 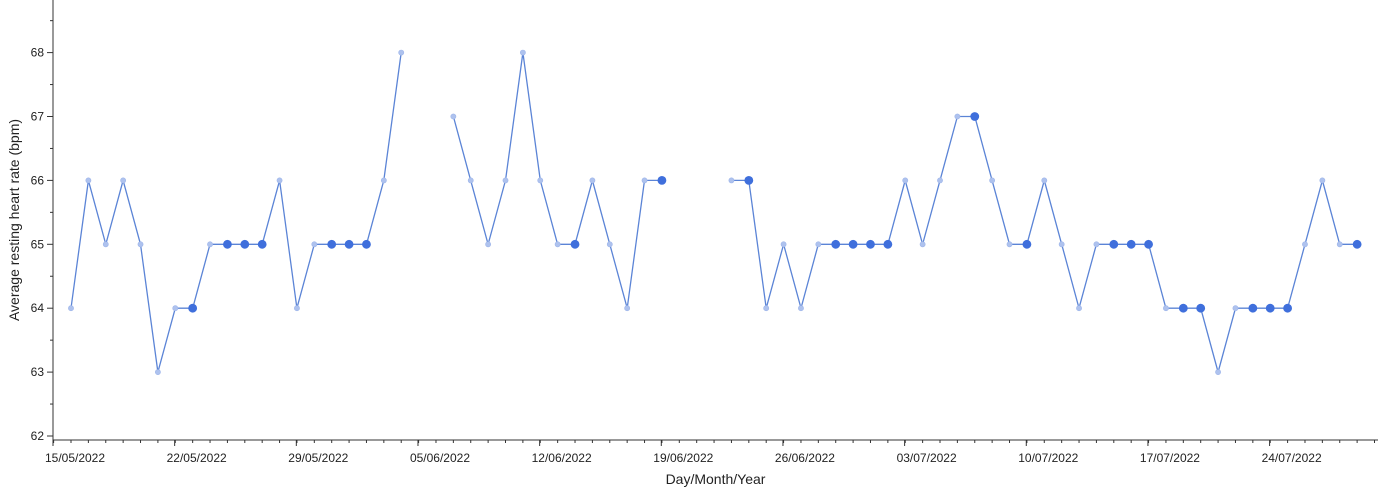 What do you see at coordinates (42, 221) in the screenshot?
I see `y-axis: 62 63 64 65 66 67 68` at bounding box center [42, 221].